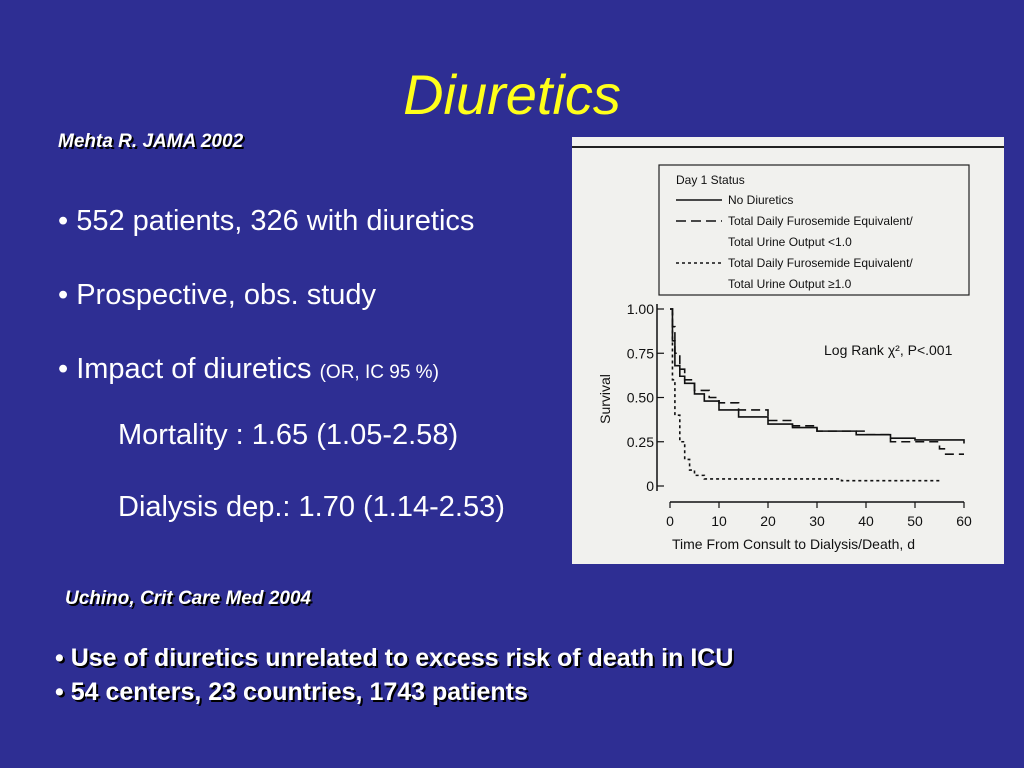 Image resolution: width=1024 pixels, height=768 pixels. Describe the element at coordinates (311, 507) in the screenshot. I see `dialysis-result: Dialysis dep.: 1.70 (1.14-2.53)` at that location.